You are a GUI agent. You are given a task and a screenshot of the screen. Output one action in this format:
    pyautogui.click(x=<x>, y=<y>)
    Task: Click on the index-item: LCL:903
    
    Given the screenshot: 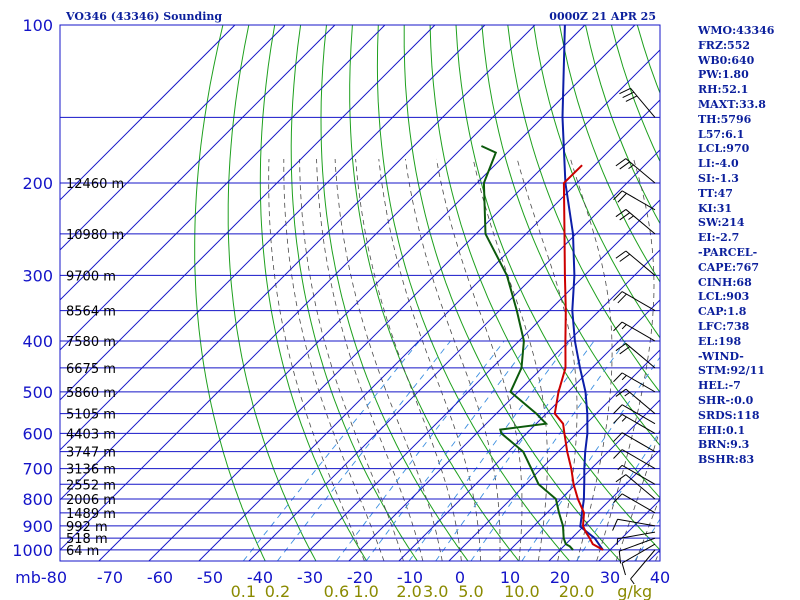 What is the action you would take?
    pyautogui.click(x=724, y=297)
    